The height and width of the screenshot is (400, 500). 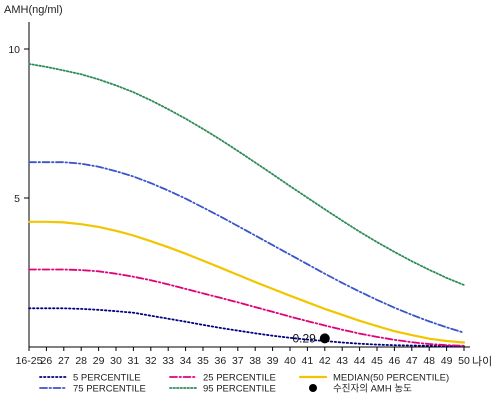 What do you see at coordinates (290, 361) in the screenshot?
I see `x-tick-label: 40` at bounding box center [290, 361].